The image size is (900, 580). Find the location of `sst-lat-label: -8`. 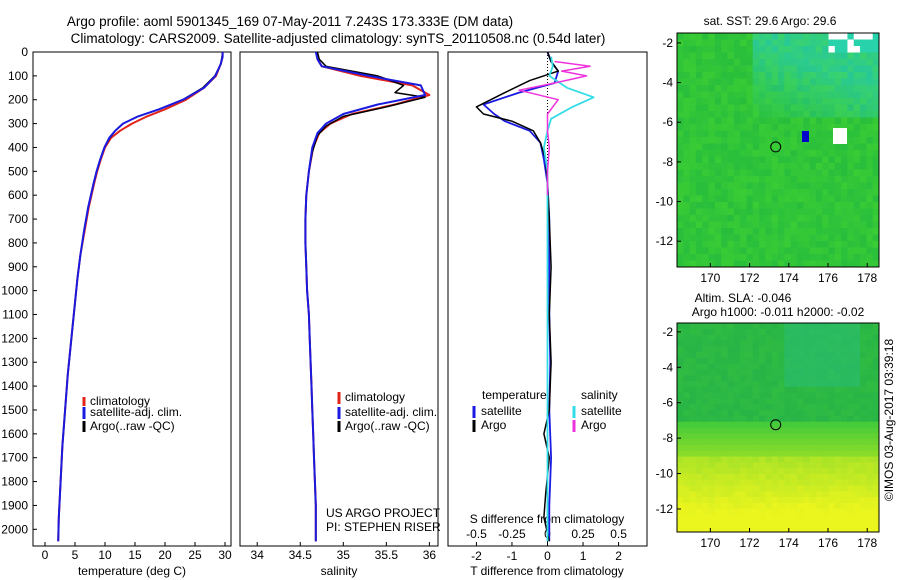

sst-lat-label: -8 is located at coordinates (667, 162).